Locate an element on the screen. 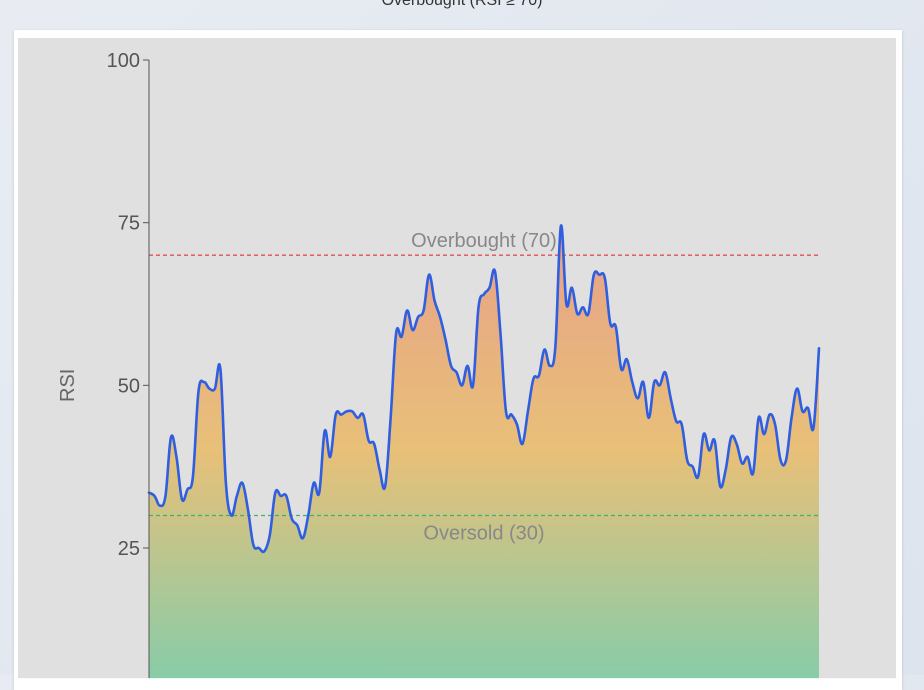  overbought-label: Overbought (70) is located at coordinates (484, 241).